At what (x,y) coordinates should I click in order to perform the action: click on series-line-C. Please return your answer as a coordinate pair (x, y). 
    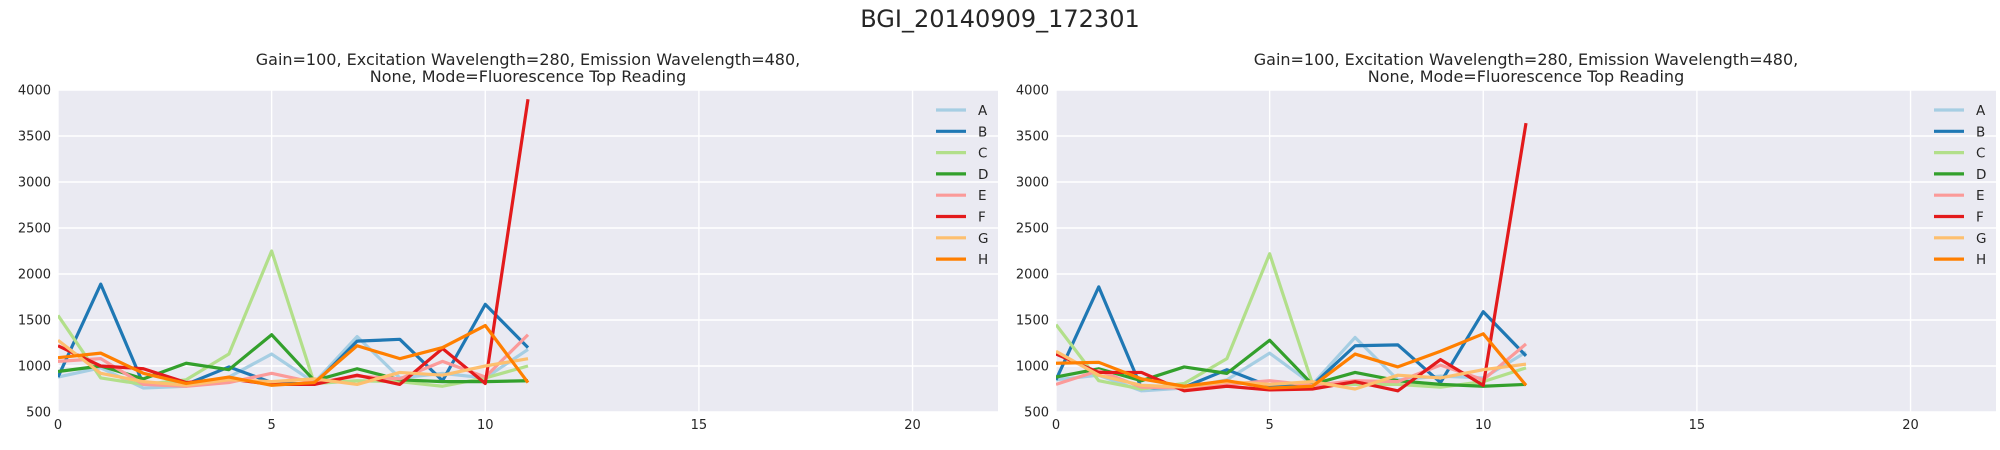
    Looking at the image, I should click on (293, 318).